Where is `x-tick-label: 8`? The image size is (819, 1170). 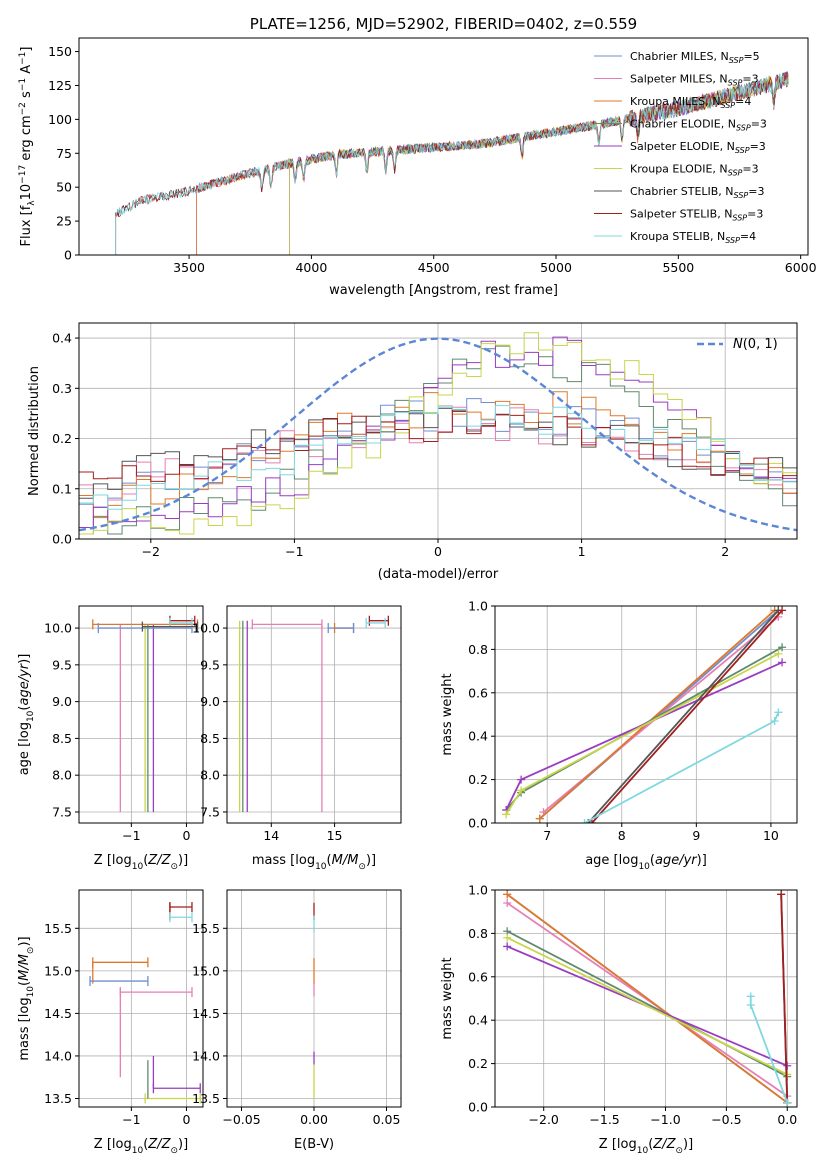
x-tick-label: 8 is located at coordinates (622, 835).